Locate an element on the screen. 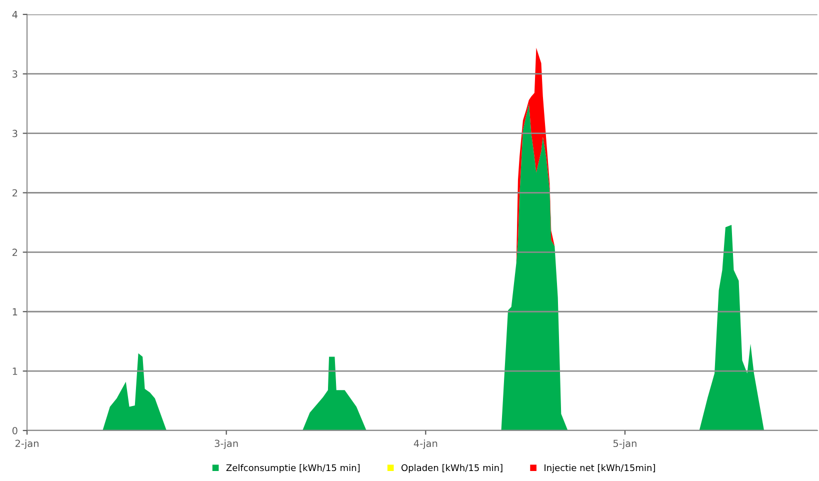 The image size is (819, 481). y-tick-label: 0 is located at coordinates (15, 430).